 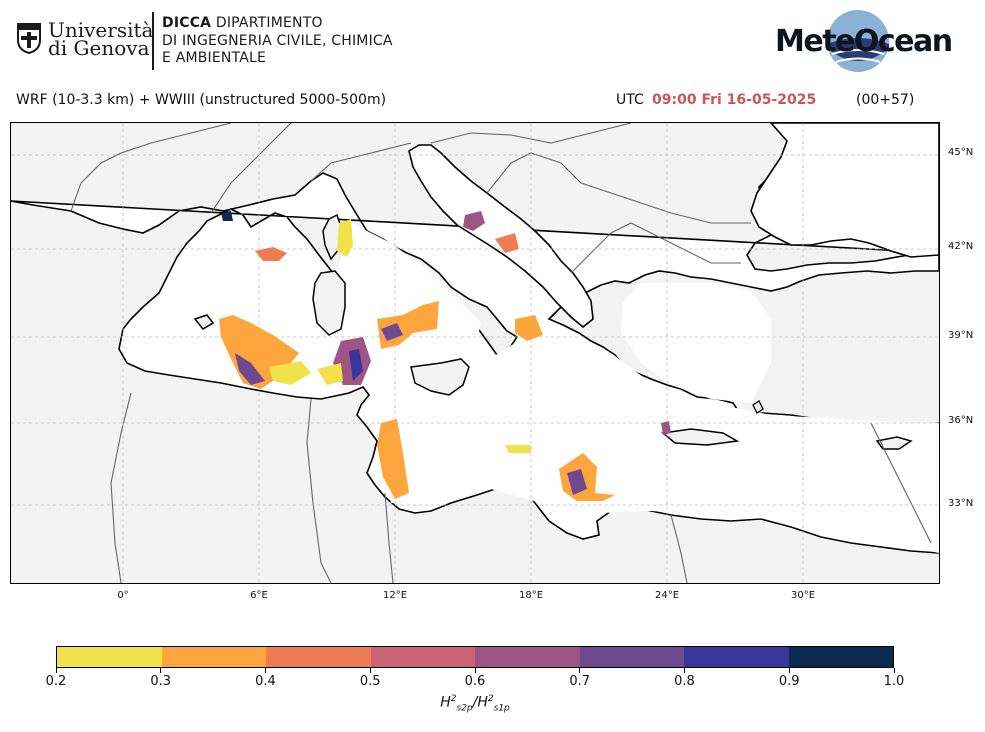 I want to click on meteocean-logo-text: MeteOcean, so click(x=864, y=41).